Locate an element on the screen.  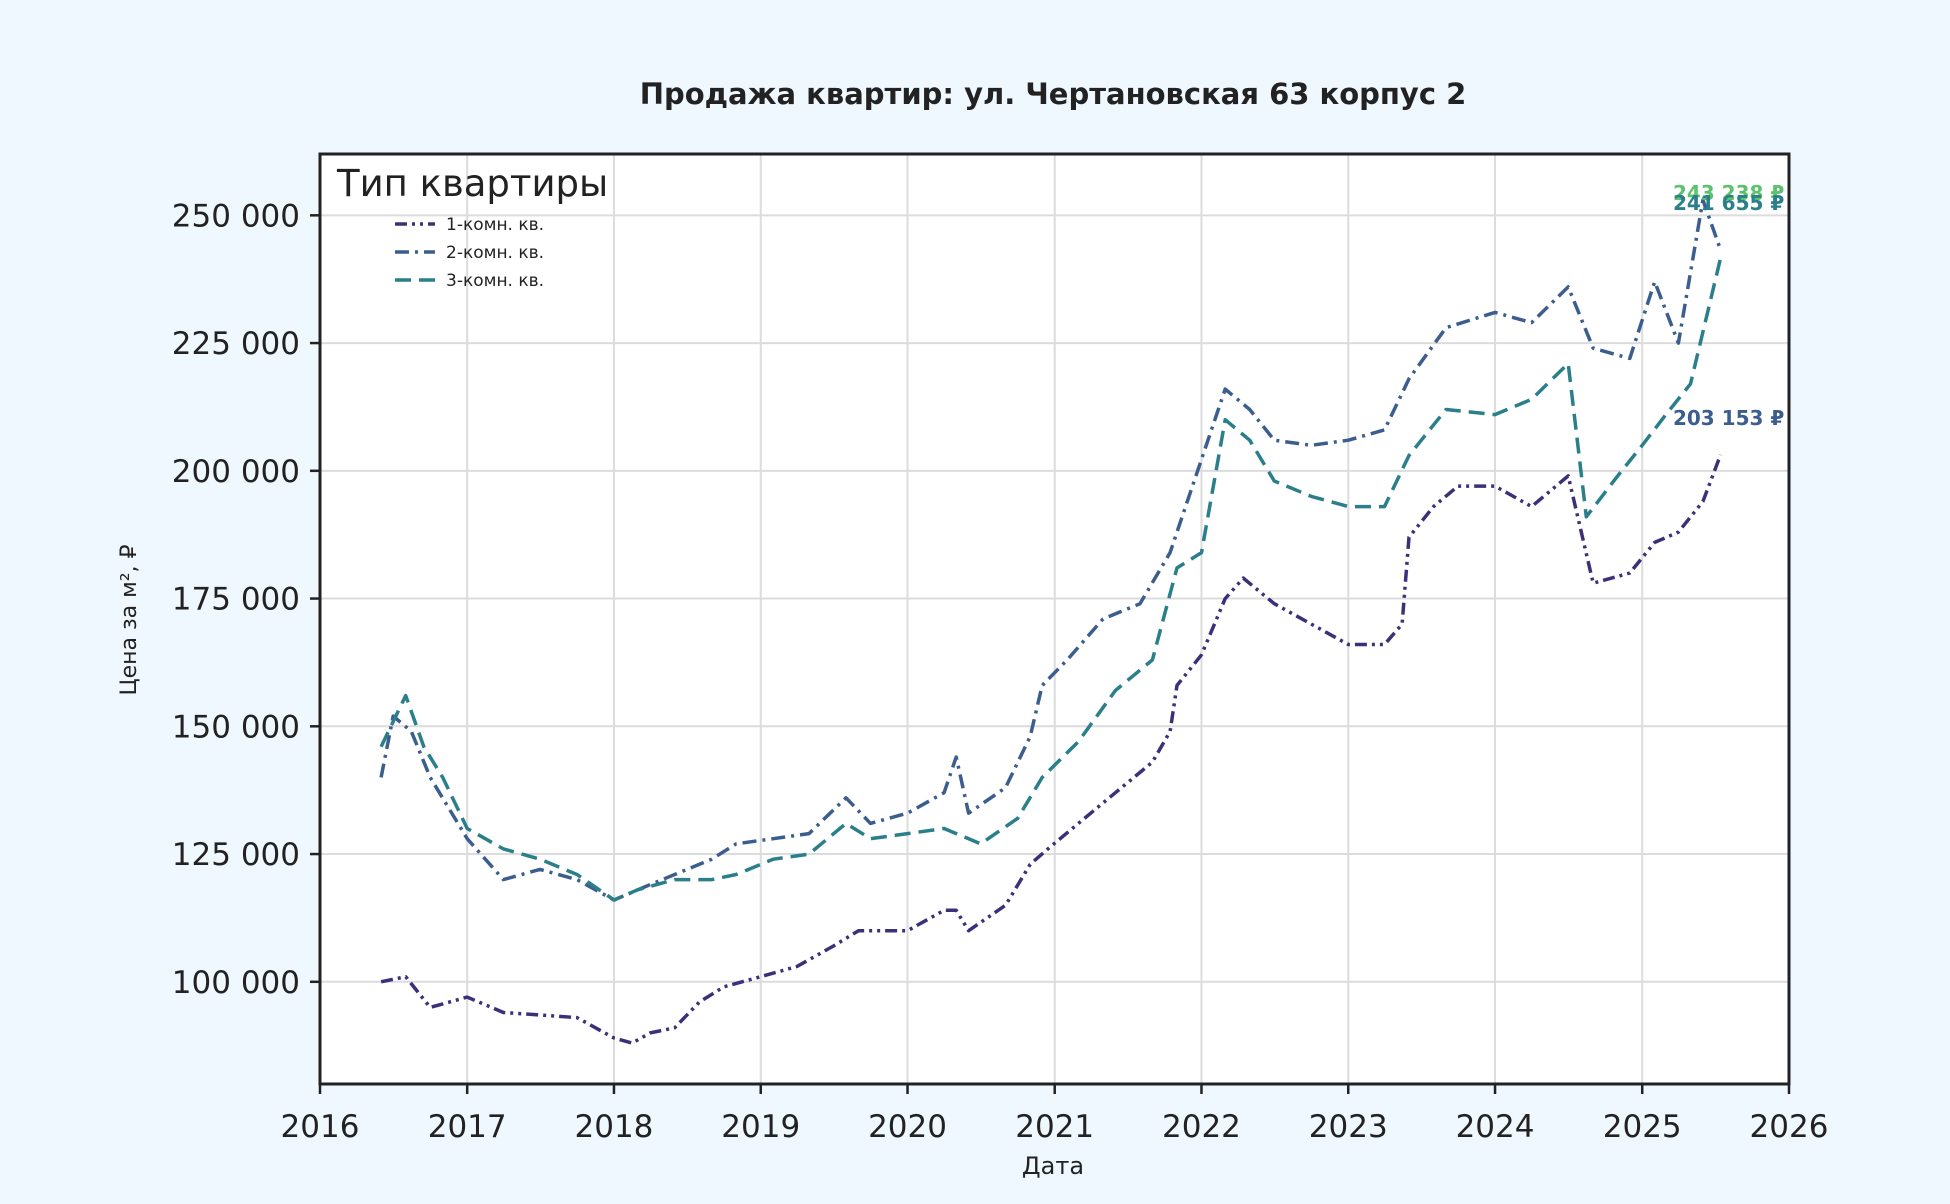
x-tick-label: 2020 is located at coordinates (907, 1127).